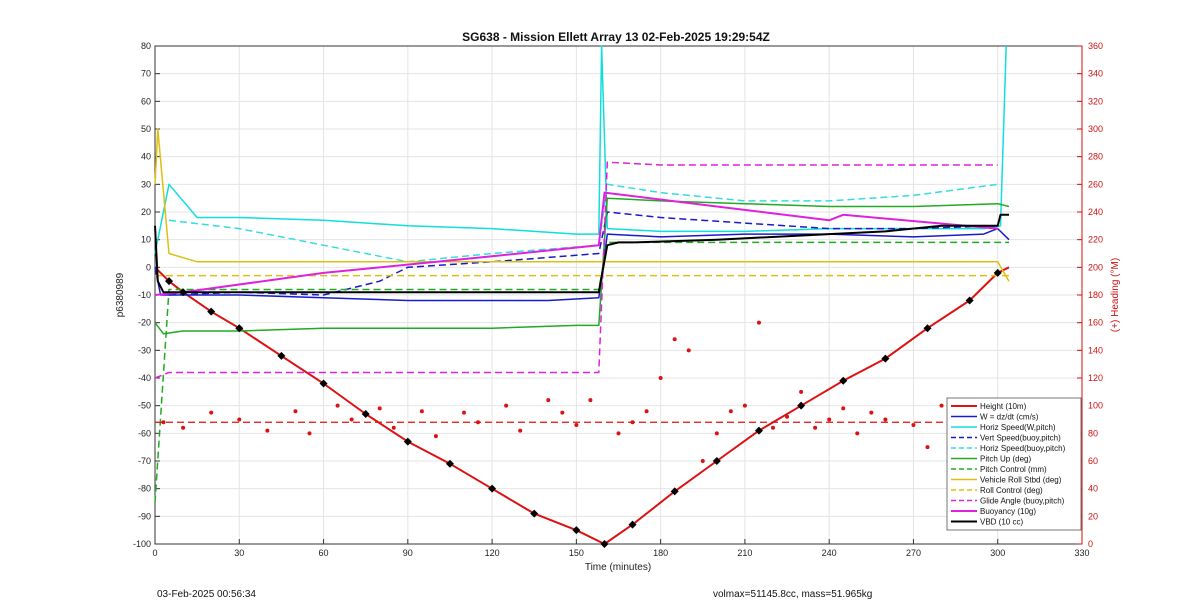  Describe the element at coordinates (1095, 212) in the screenshot. I see `y2-tick-label: 240` at that location.